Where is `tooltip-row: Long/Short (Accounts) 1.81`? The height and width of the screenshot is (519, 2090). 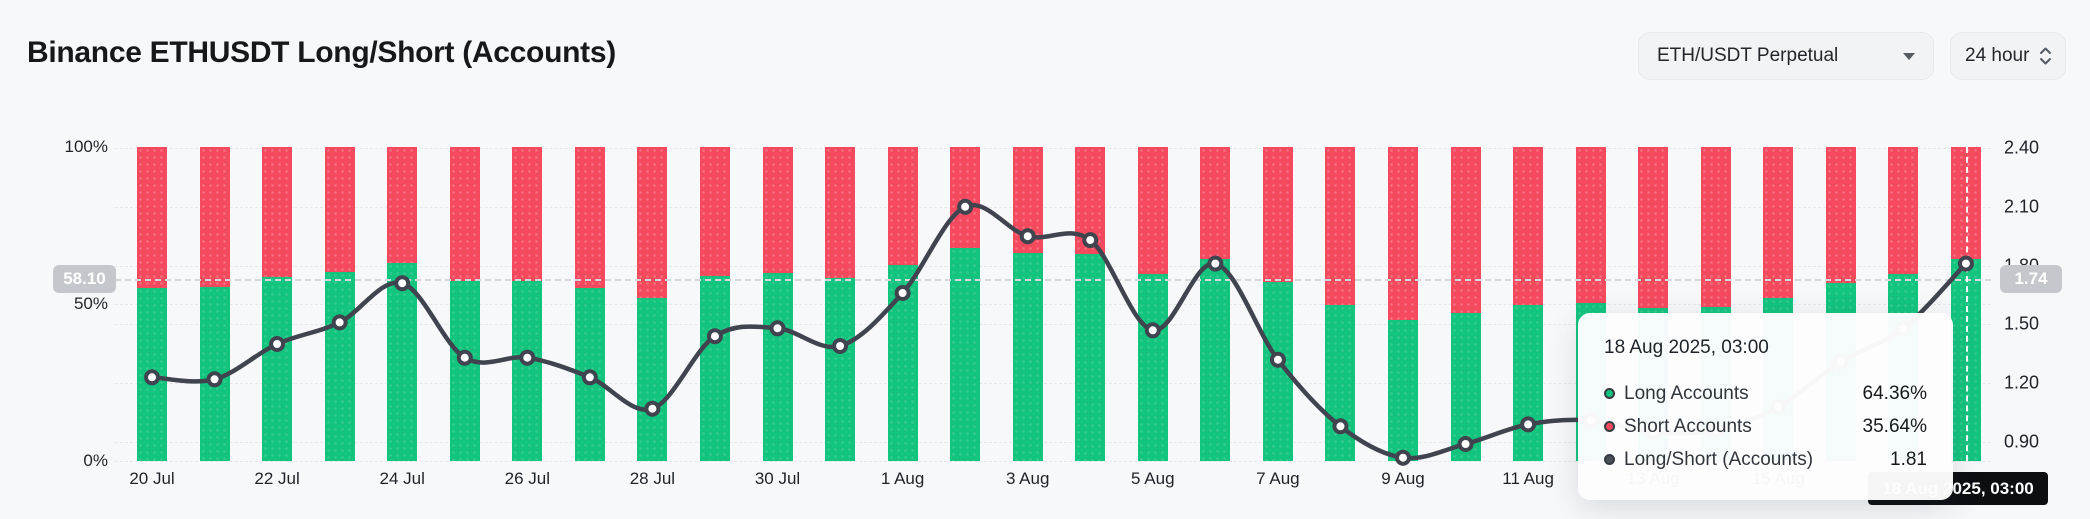 tooltip-row: Long/Short (Accounts) 1.81 is located at coordinates (1765, 459).